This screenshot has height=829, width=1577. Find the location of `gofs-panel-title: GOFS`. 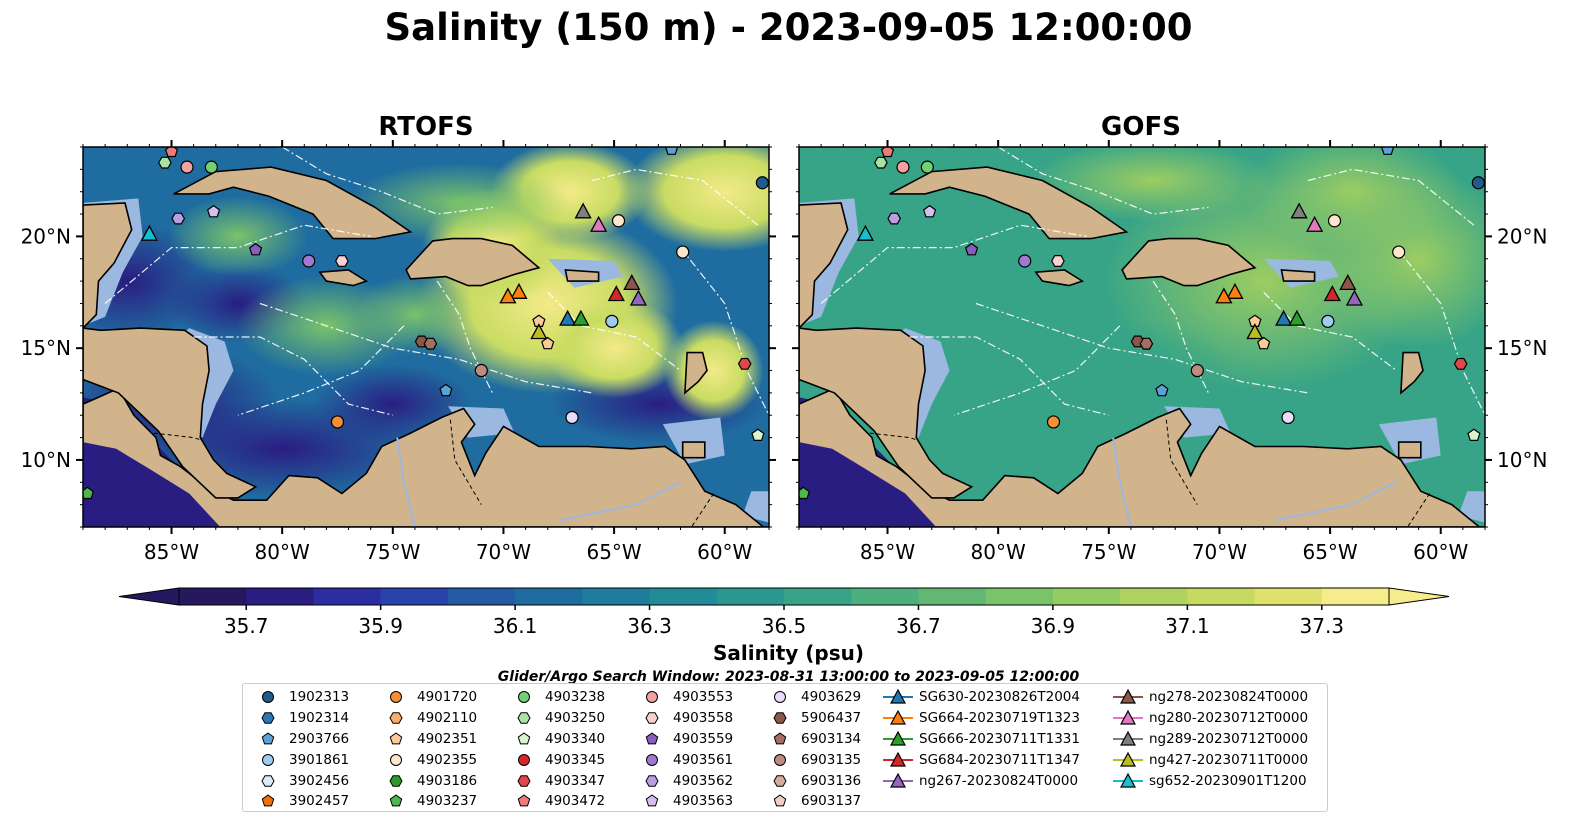

gofs-panel-title: GOFS is located at coordinates (1141, 127).